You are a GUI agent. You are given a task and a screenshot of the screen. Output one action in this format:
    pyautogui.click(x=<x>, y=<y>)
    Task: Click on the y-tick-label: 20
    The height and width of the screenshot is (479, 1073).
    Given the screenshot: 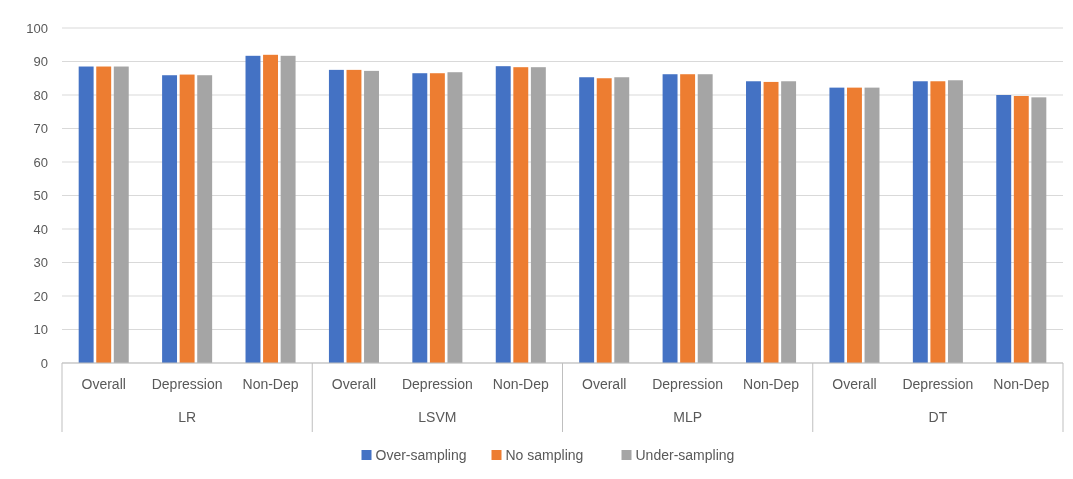 What is the action you would take?
    pyautogui.click(x=40, y=296)
    